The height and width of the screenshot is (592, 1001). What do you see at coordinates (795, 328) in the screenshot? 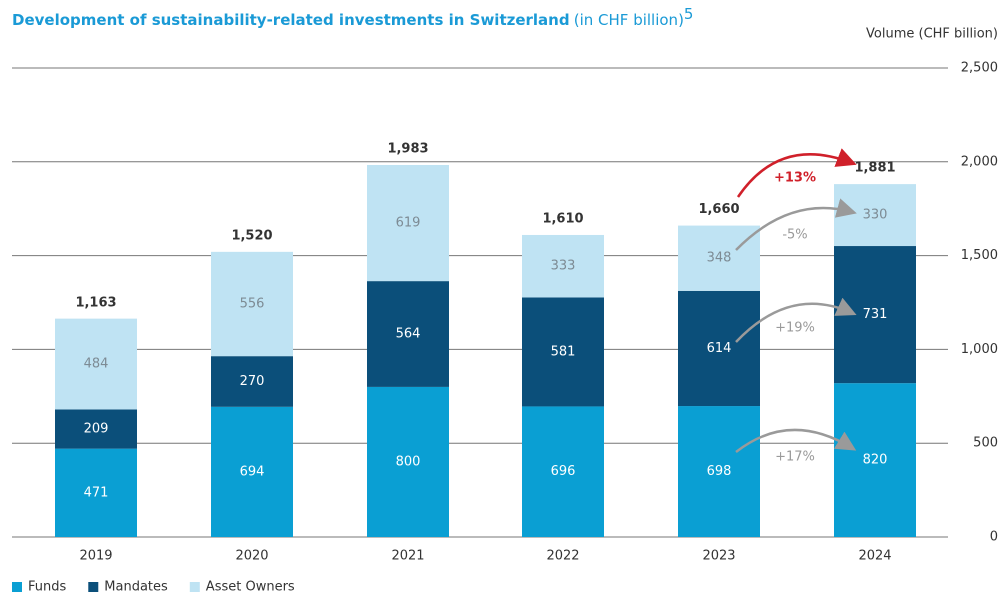
I see `annotation: +19%` at bounding box center [795, 328].